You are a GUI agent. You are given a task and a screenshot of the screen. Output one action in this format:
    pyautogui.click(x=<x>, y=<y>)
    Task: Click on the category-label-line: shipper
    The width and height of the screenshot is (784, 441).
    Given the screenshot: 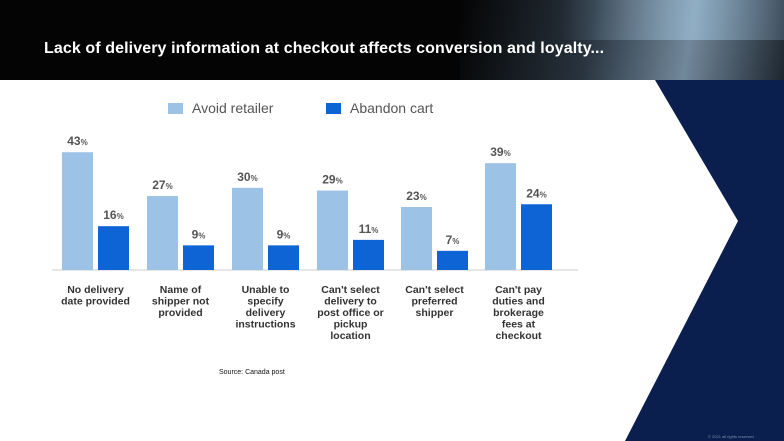 What is the action you would take?
    pyautogui.click(x=435, y=313)
    